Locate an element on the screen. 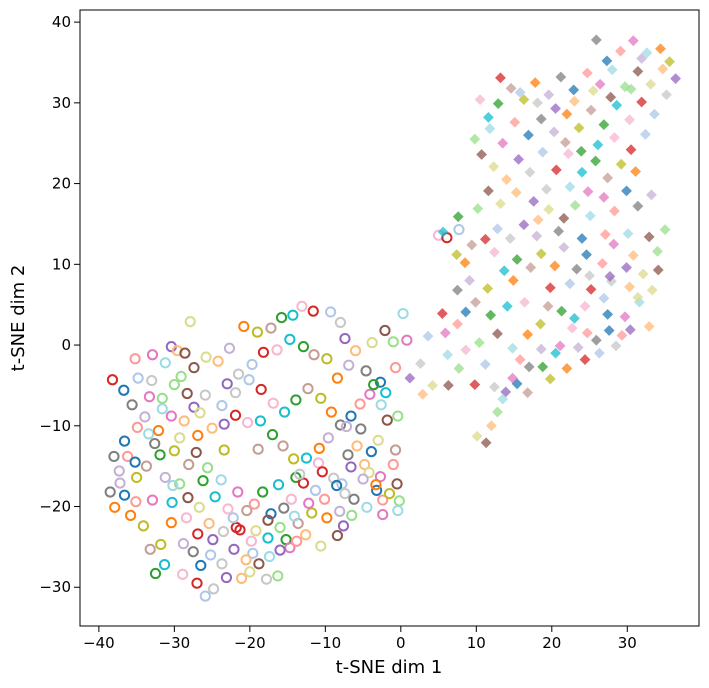 Image resolution: width=709 pixels, height=688 pixels. x-tick-label: −40 is located at coordinates (99, 643).